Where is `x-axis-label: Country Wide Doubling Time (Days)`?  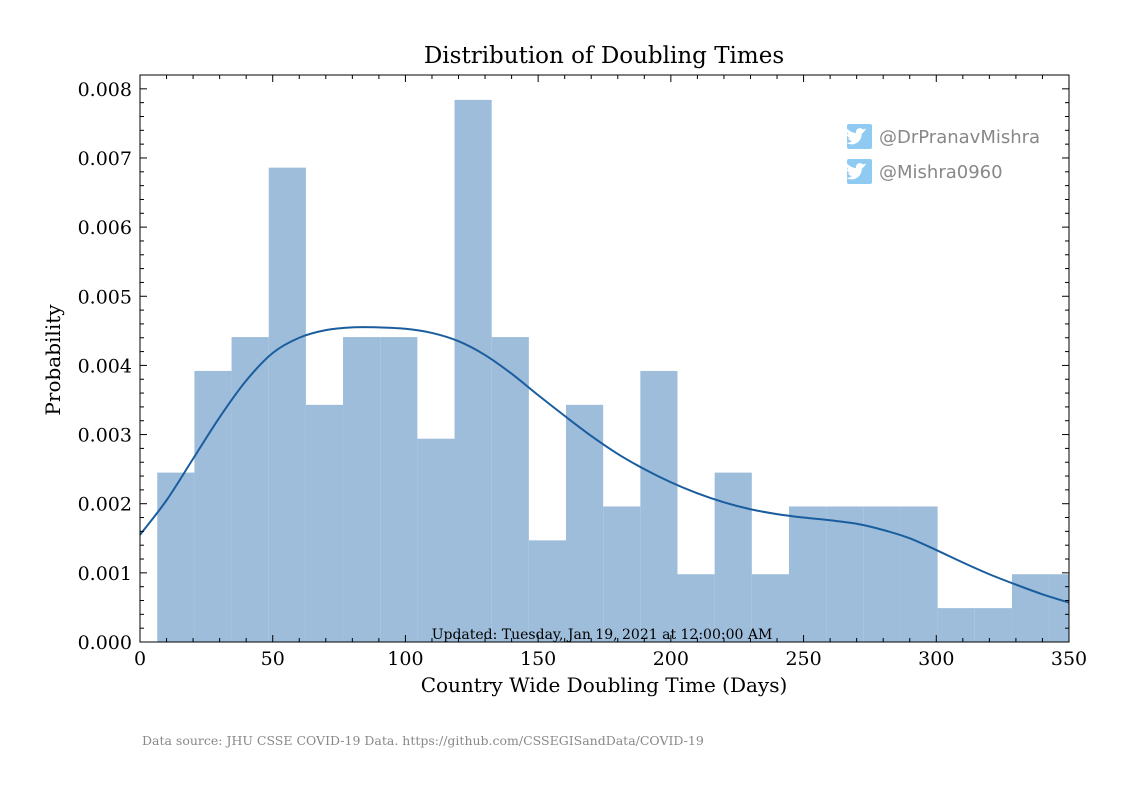 x-axis-label: Country Wide Doubling Time (Days) is located at coordinates (604, 685).